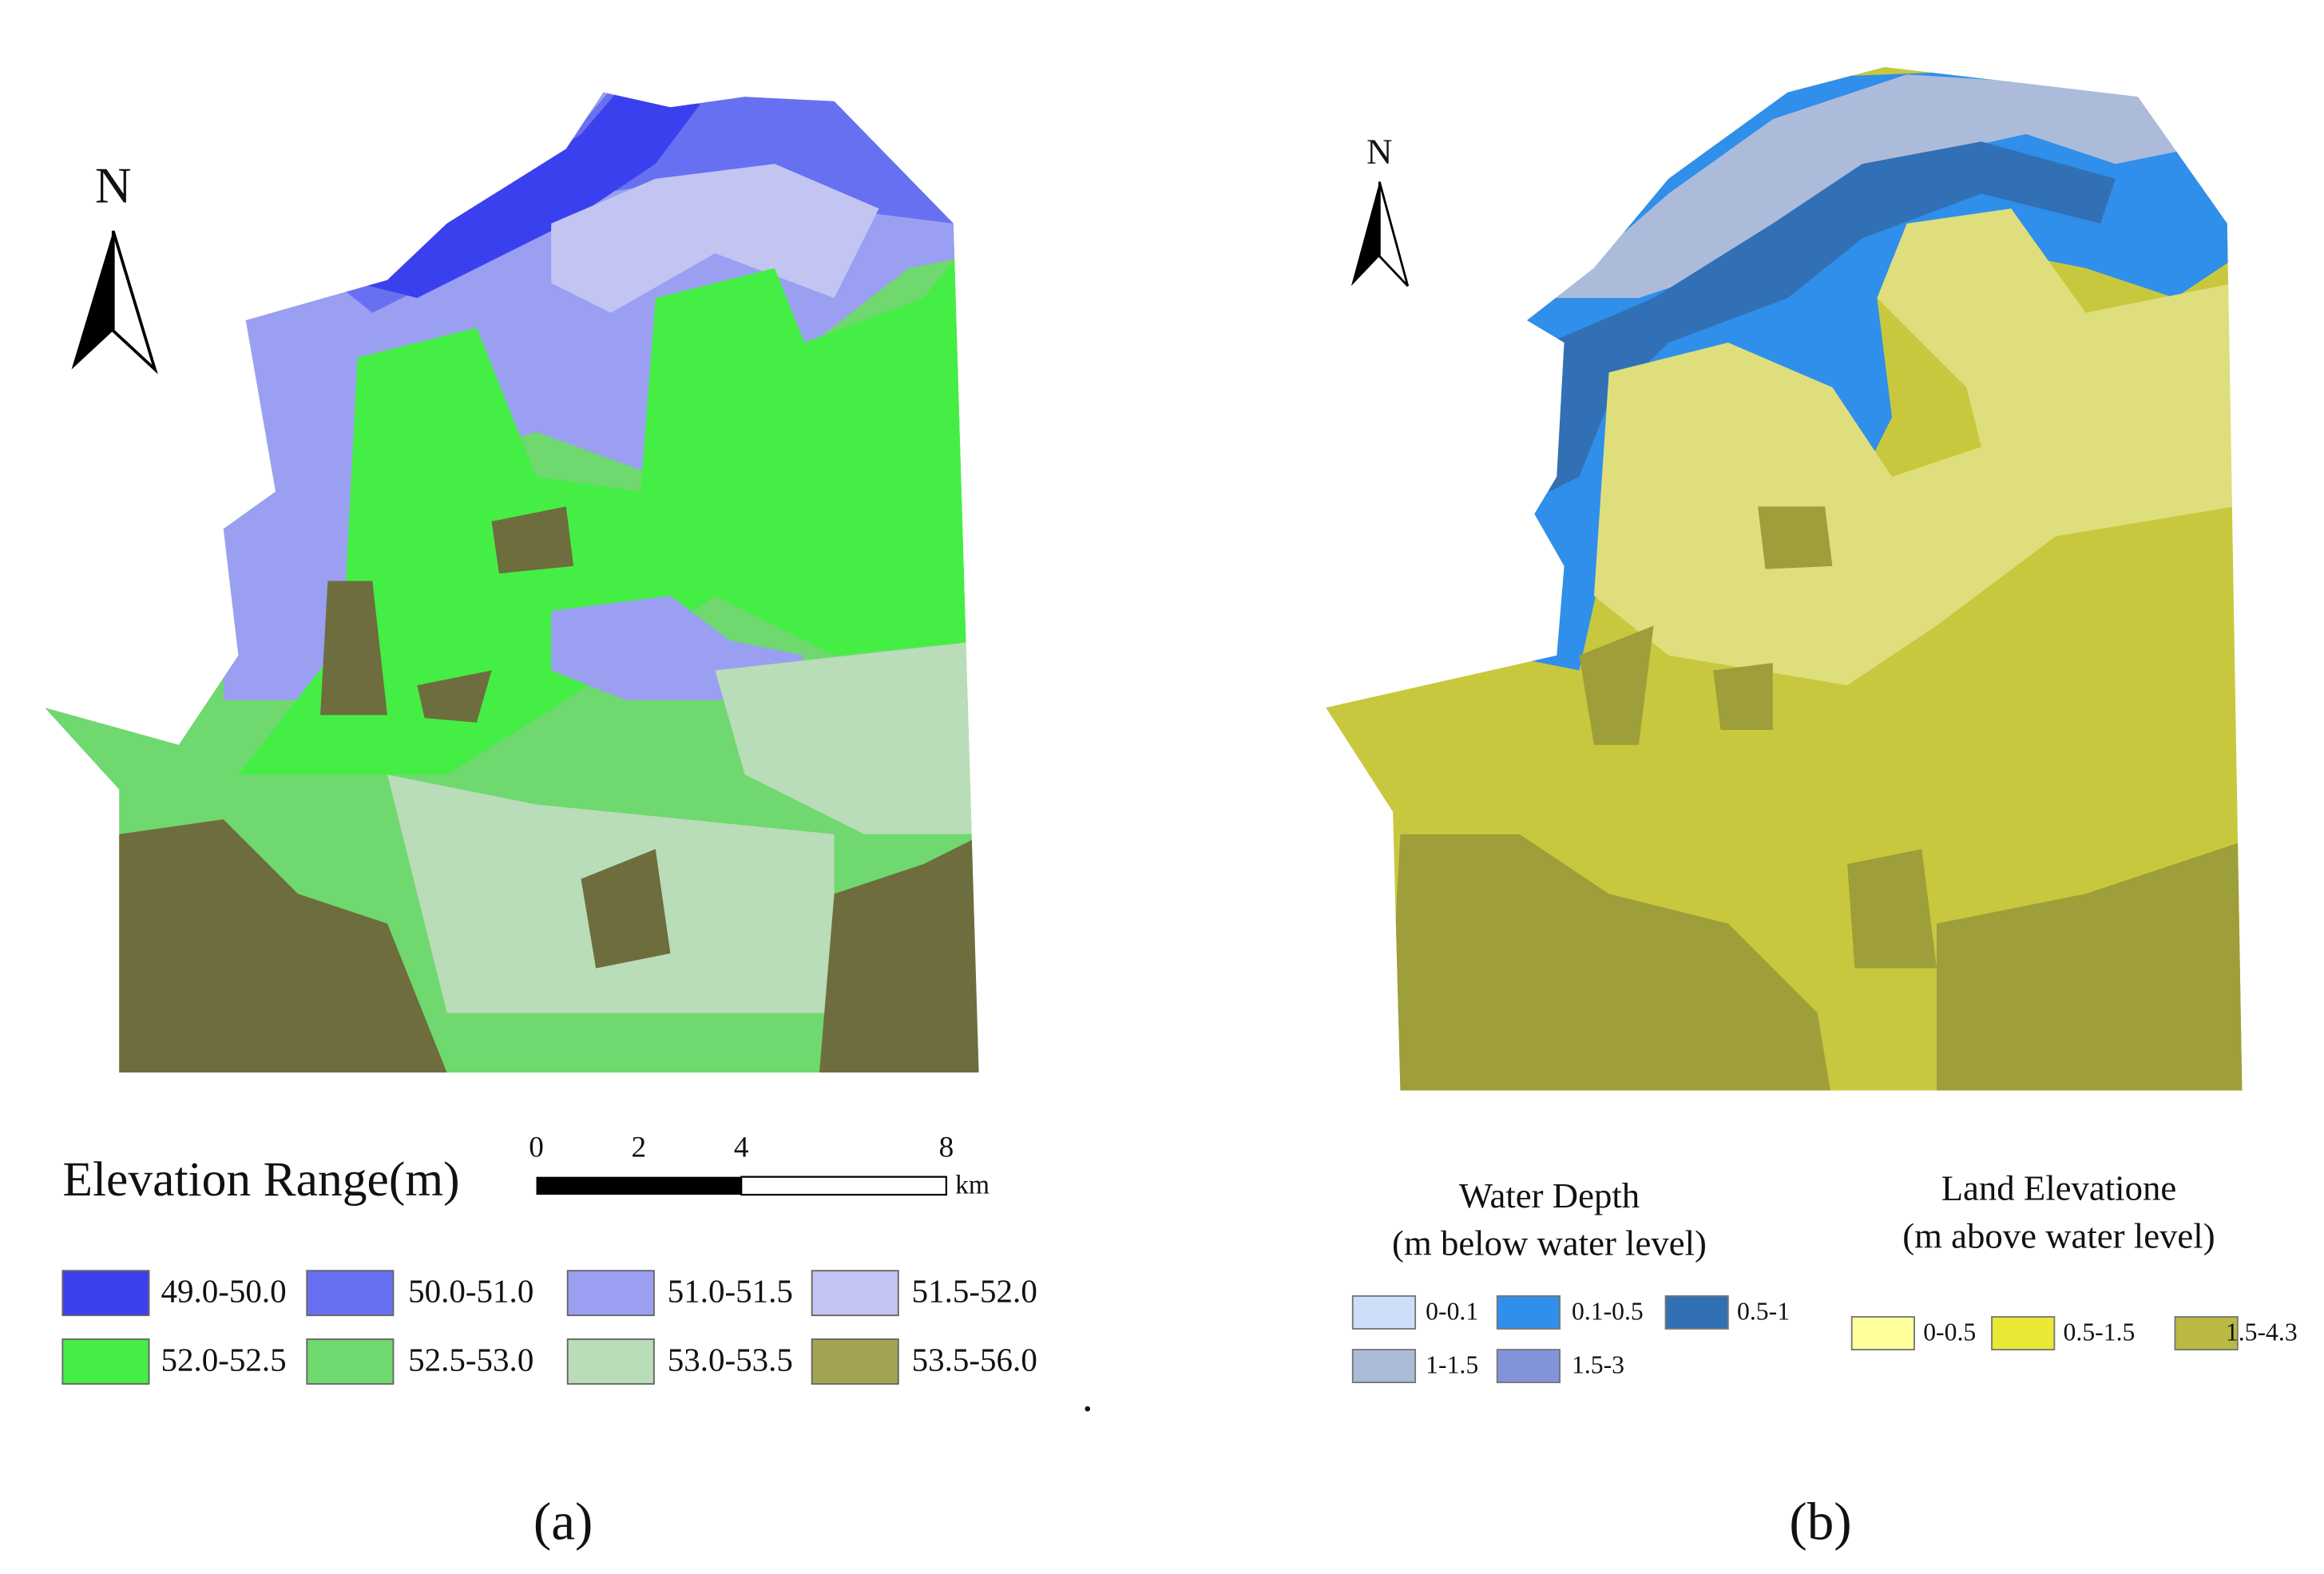 The width and height of the screenshot is (2324, 1574). What do you see at coordinates (536, 1148) in the screenshot?
I see `scale-tick-label: 0` at bounding box center [536, 1148].